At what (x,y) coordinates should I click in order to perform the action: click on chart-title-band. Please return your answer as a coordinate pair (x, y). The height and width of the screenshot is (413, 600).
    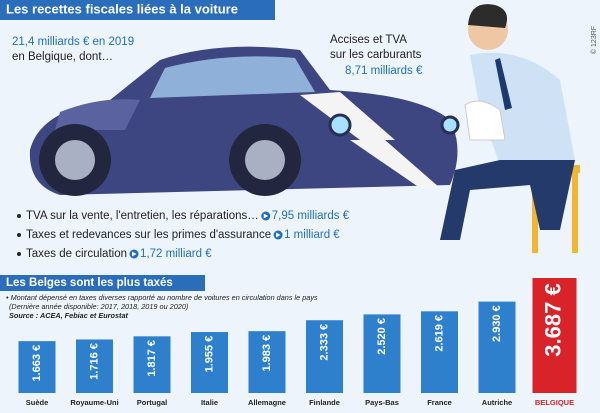
    Looking at the image, I should click on (102, 283).